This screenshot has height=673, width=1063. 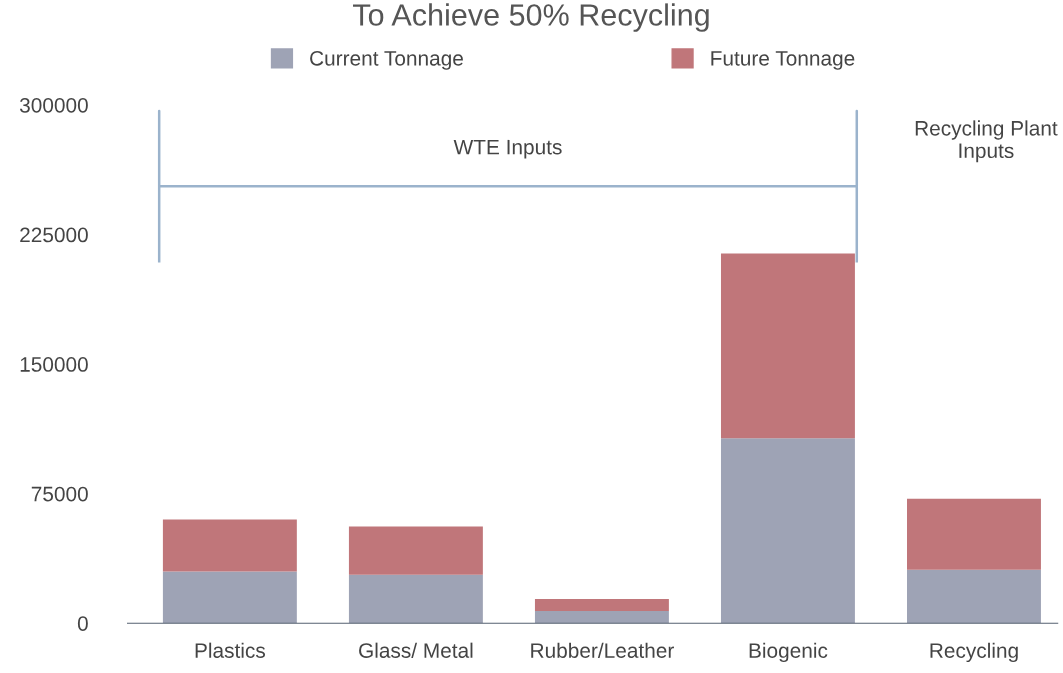 What do you see at coordinates (230, 650) in the screenshot?
I see `x-tick-label: Plastics` at bounding box center [230, 650].